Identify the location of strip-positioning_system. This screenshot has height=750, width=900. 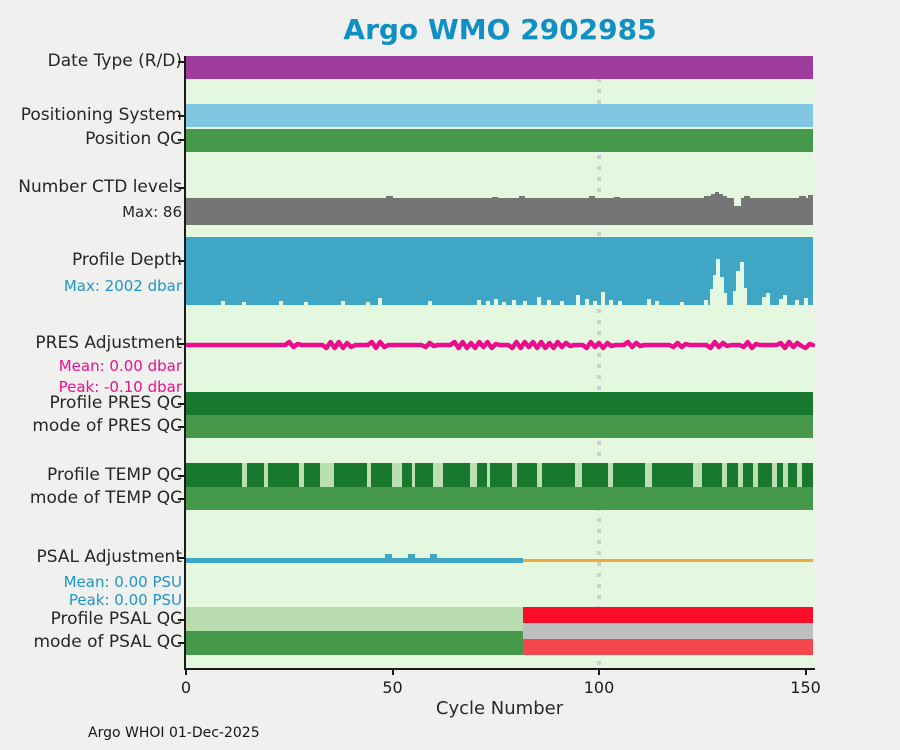
(499, 115).